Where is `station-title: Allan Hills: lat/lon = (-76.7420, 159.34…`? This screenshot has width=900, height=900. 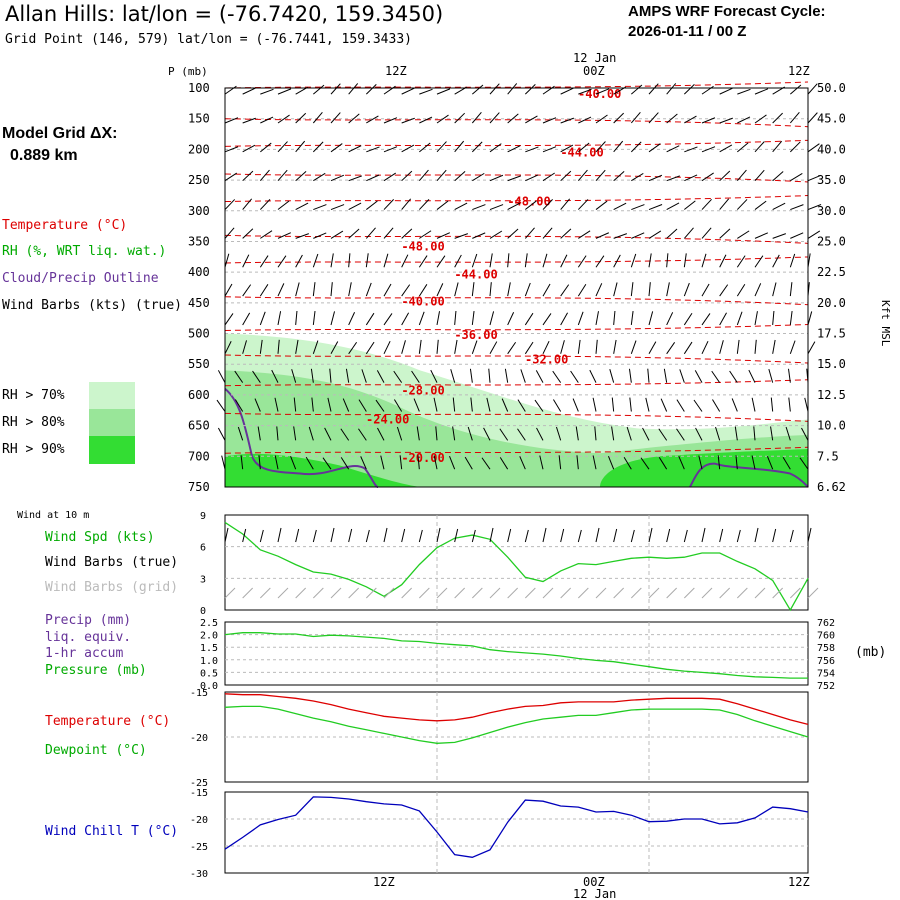 station-title: Allan Hills: lat/lon = (-76.7420, 159.34… is located at coordinates (224, 14).